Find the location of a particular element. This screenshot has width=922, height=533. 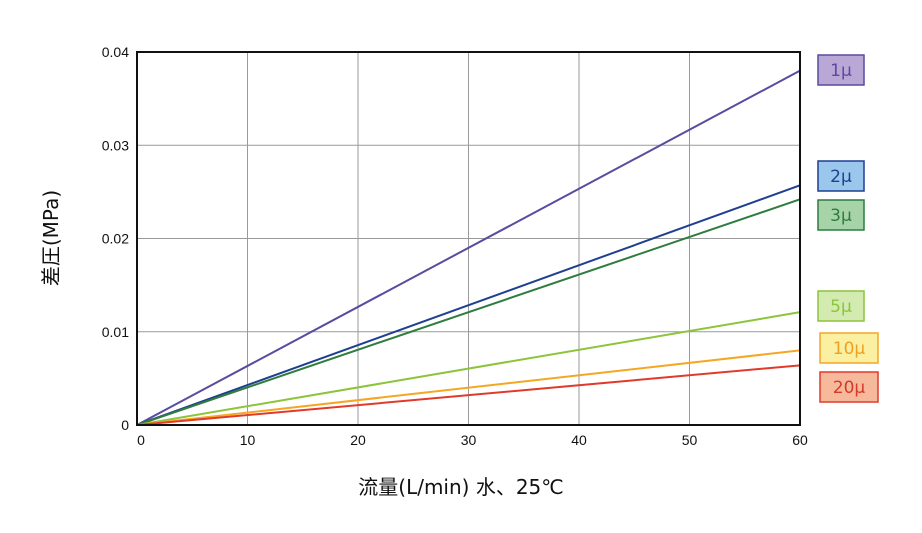

legend-label: 10μ is located at coordinates (849, 349).